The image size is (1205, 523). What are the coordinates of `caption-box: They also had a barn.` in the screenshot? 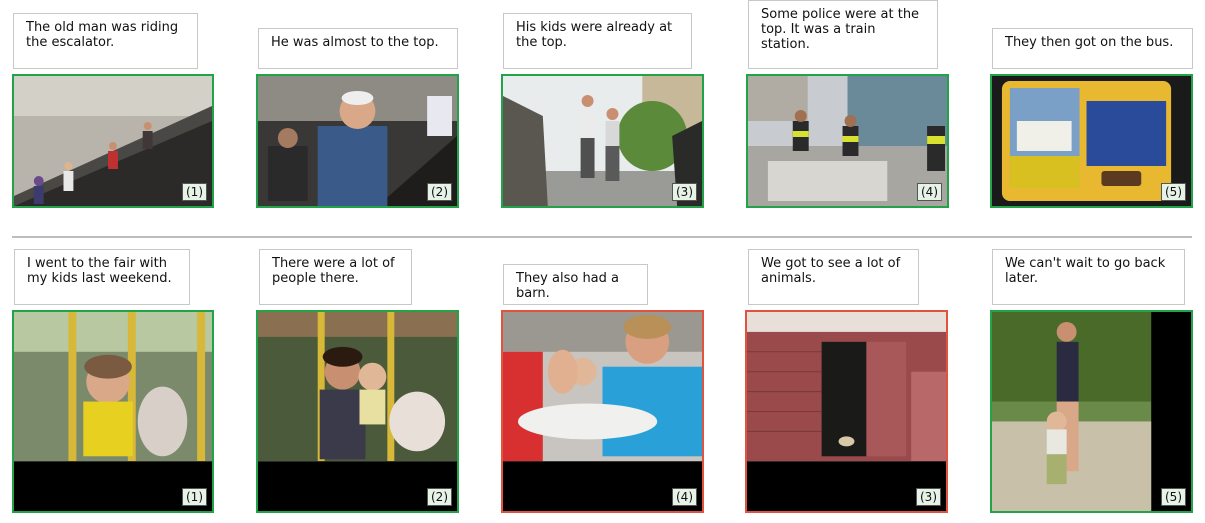 It's located at (575, 284).